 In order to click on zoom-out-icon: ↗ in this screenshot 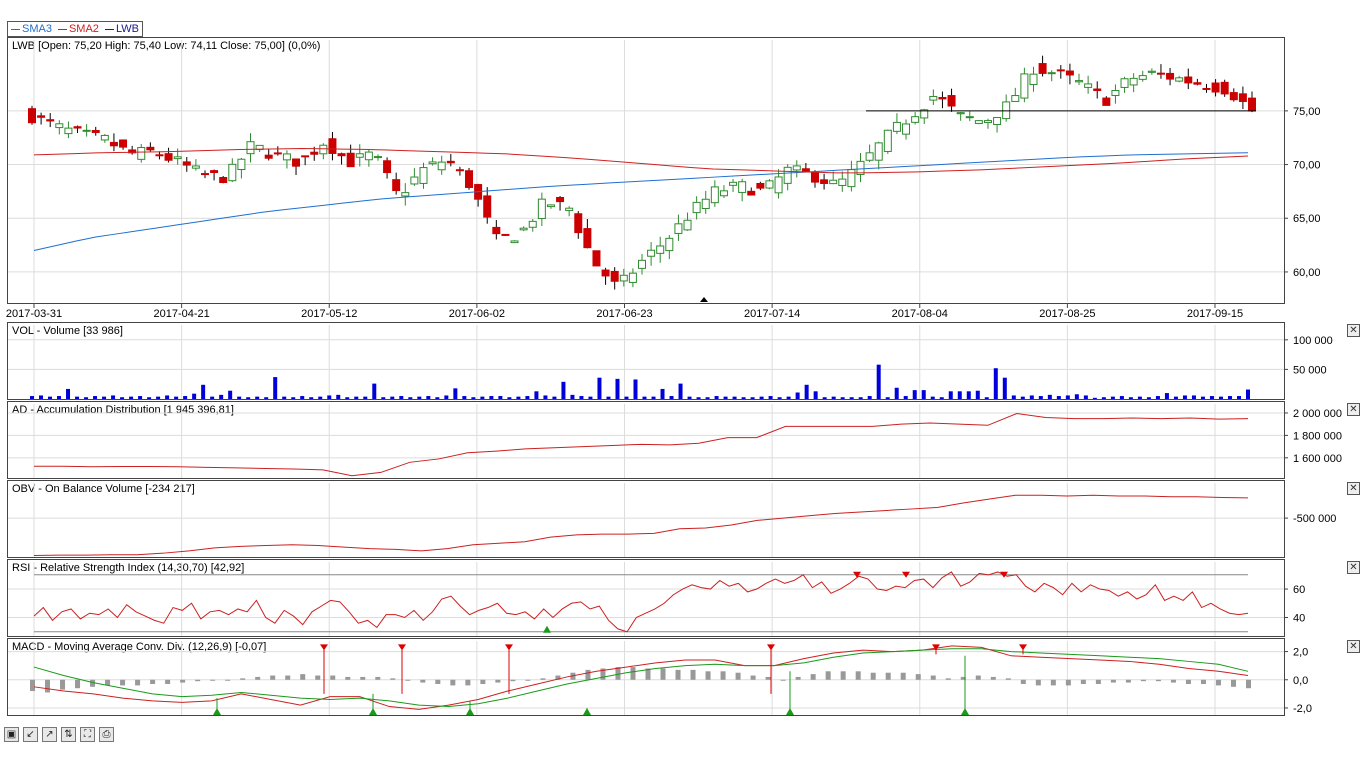, I will do `click(49, 734)`.